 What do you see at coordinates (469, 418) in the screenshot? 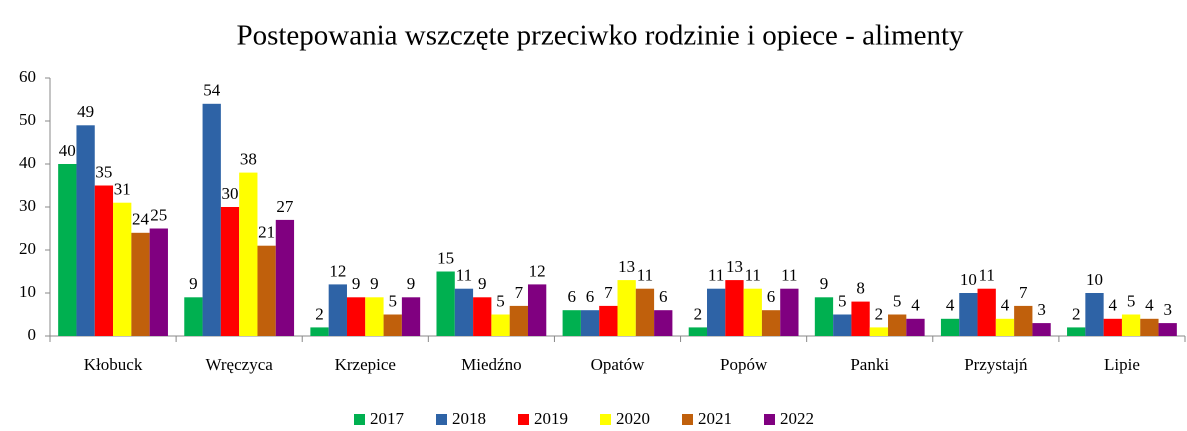
I see `legend-label: 2018` at bounding box center [469, 418].